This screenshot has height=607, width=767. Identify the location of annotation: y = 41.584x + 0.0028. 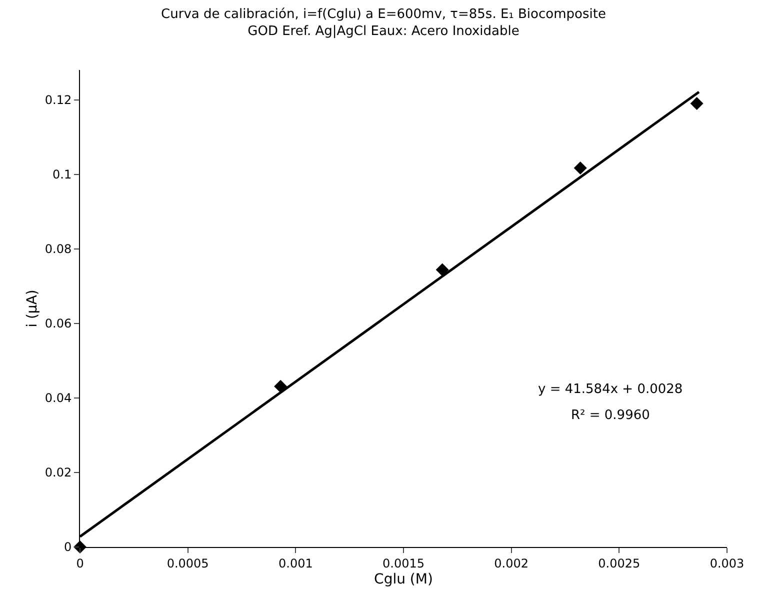
(610, 389).